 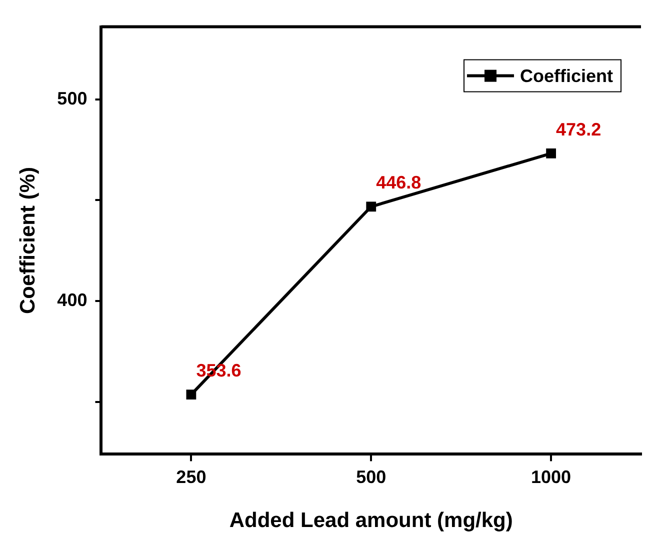 I want to click on y-axis-title: Coefficient (%), so click(x=28, y=240).